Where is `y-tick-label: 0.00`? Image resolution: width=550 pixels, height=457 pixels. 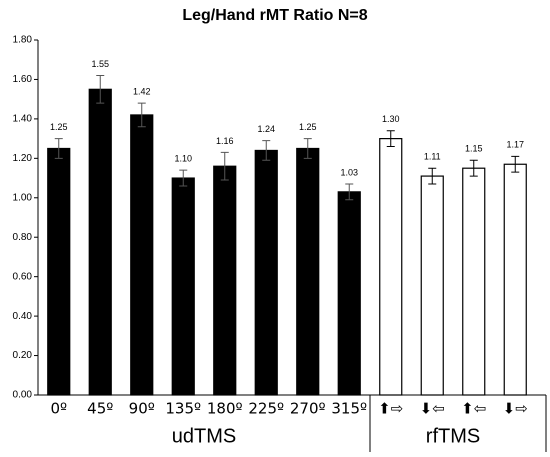
y-tick-label: 0.00 is located at coordinates (23, 395).